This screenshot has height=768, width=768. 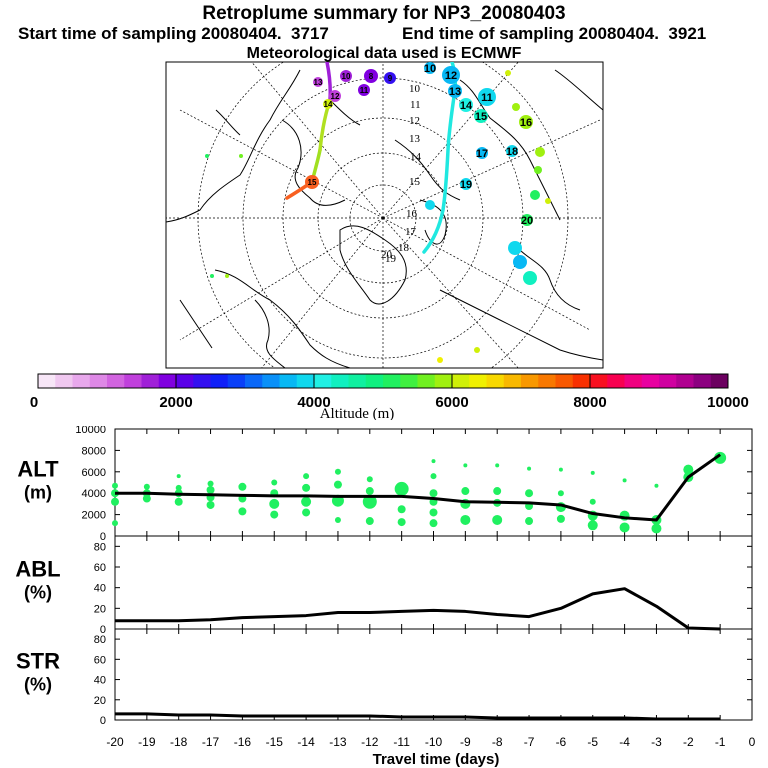 I want to click on colorbar-tick-label: 0, so click(x=34, y=402).